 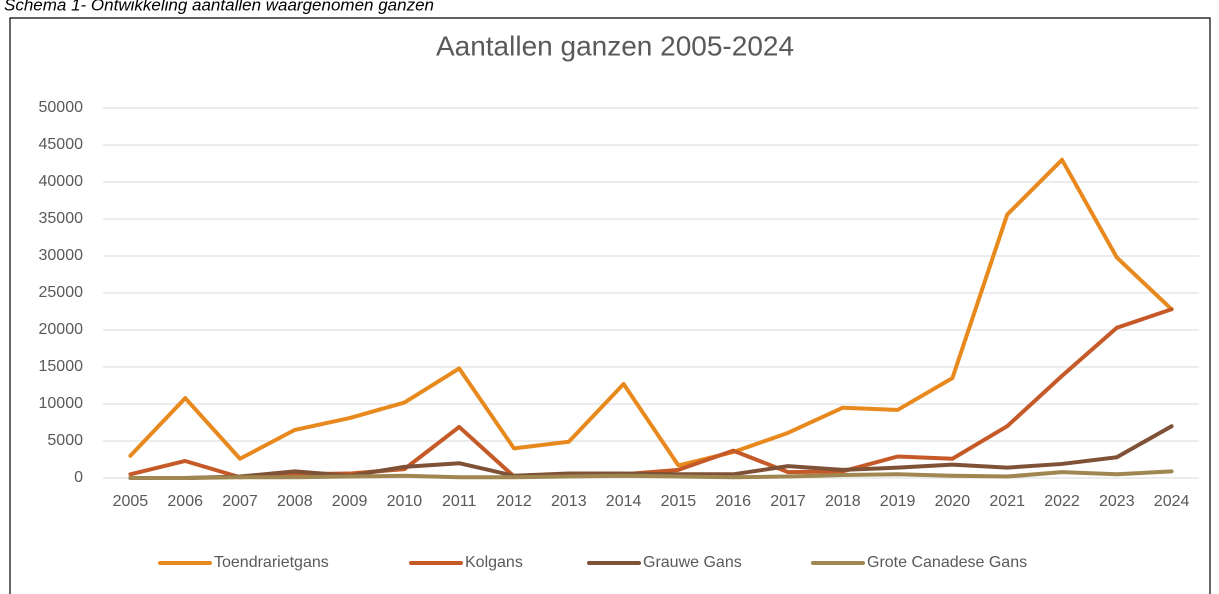 What do you see at coordinates (953, 501) in the screenshot?
I see `x-tick-label: 2020` at bounding box center [953, 501].